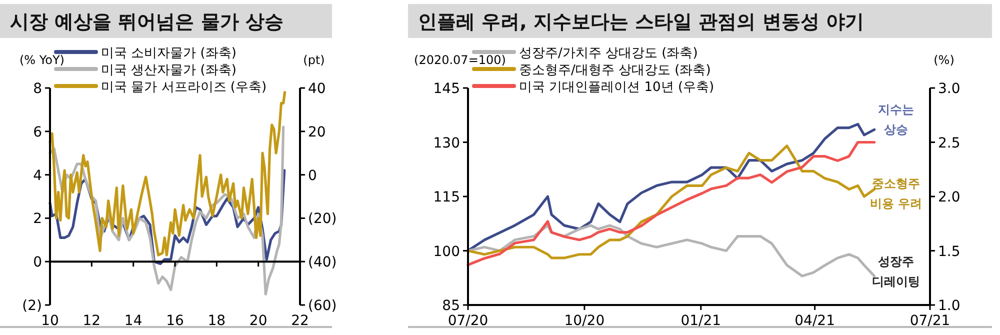  I want to click on y-axis-title: (2020.07=100), so click(460, 60).